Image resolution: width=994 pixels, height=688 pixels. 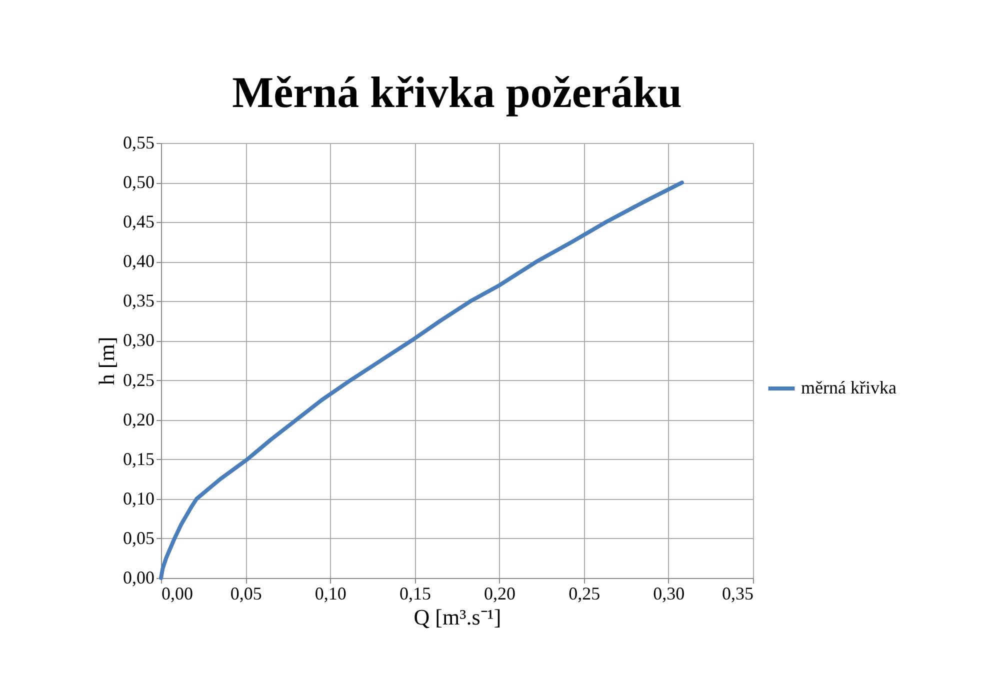 I want to click on y-tick-label: 0,30, so click(x=138, y=340).